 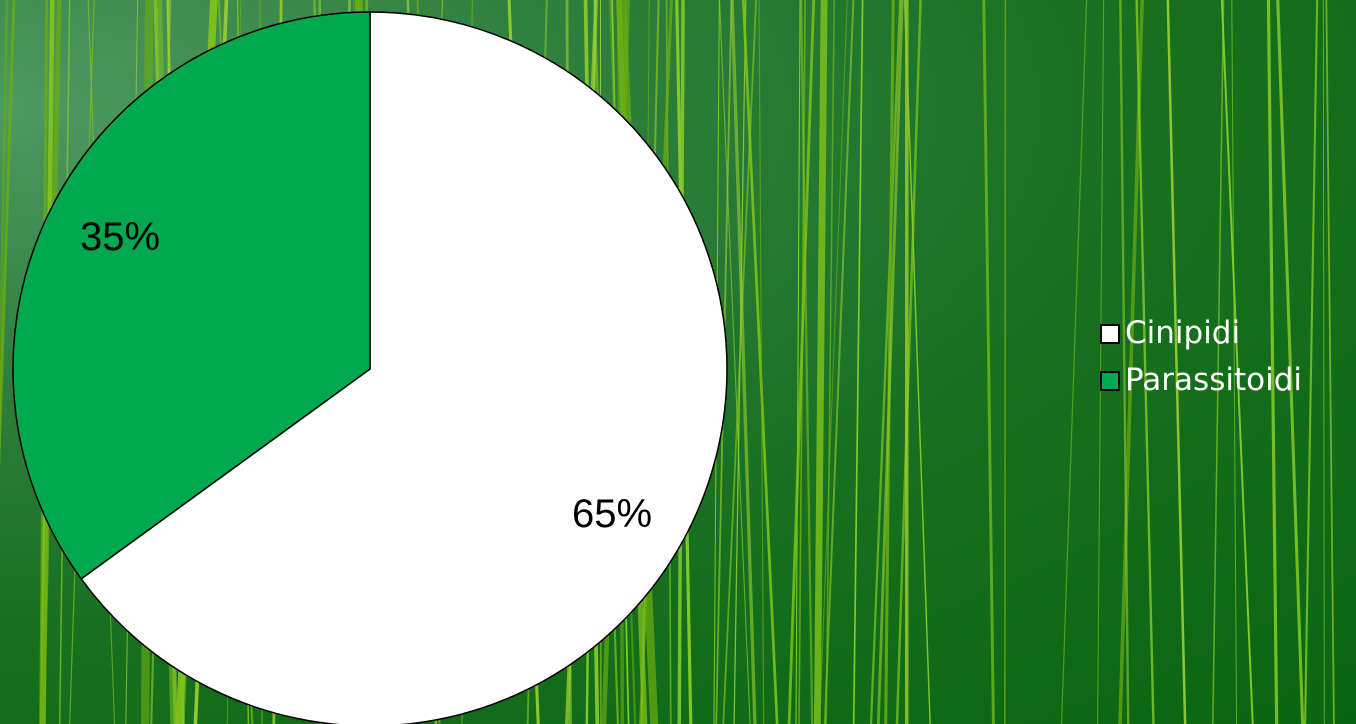 I want to click on legend-item-parassitoidi: Parassitoidi, so click(x=1201, y=380).